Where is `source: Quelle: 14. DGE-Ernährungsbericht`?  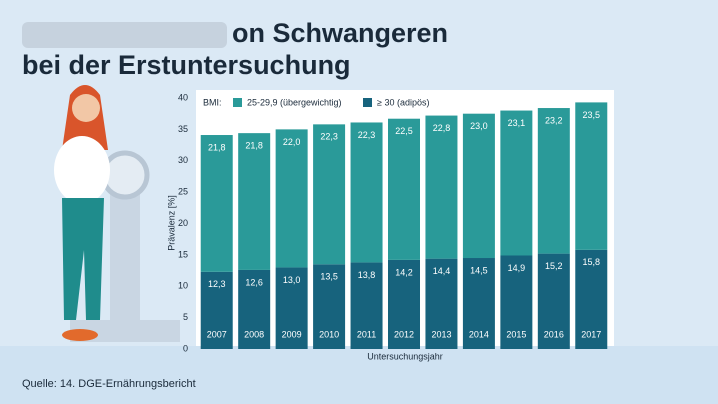 source: Quelle: 14. DGE-Ernährungsbericht is located at coordinates (109, 384).